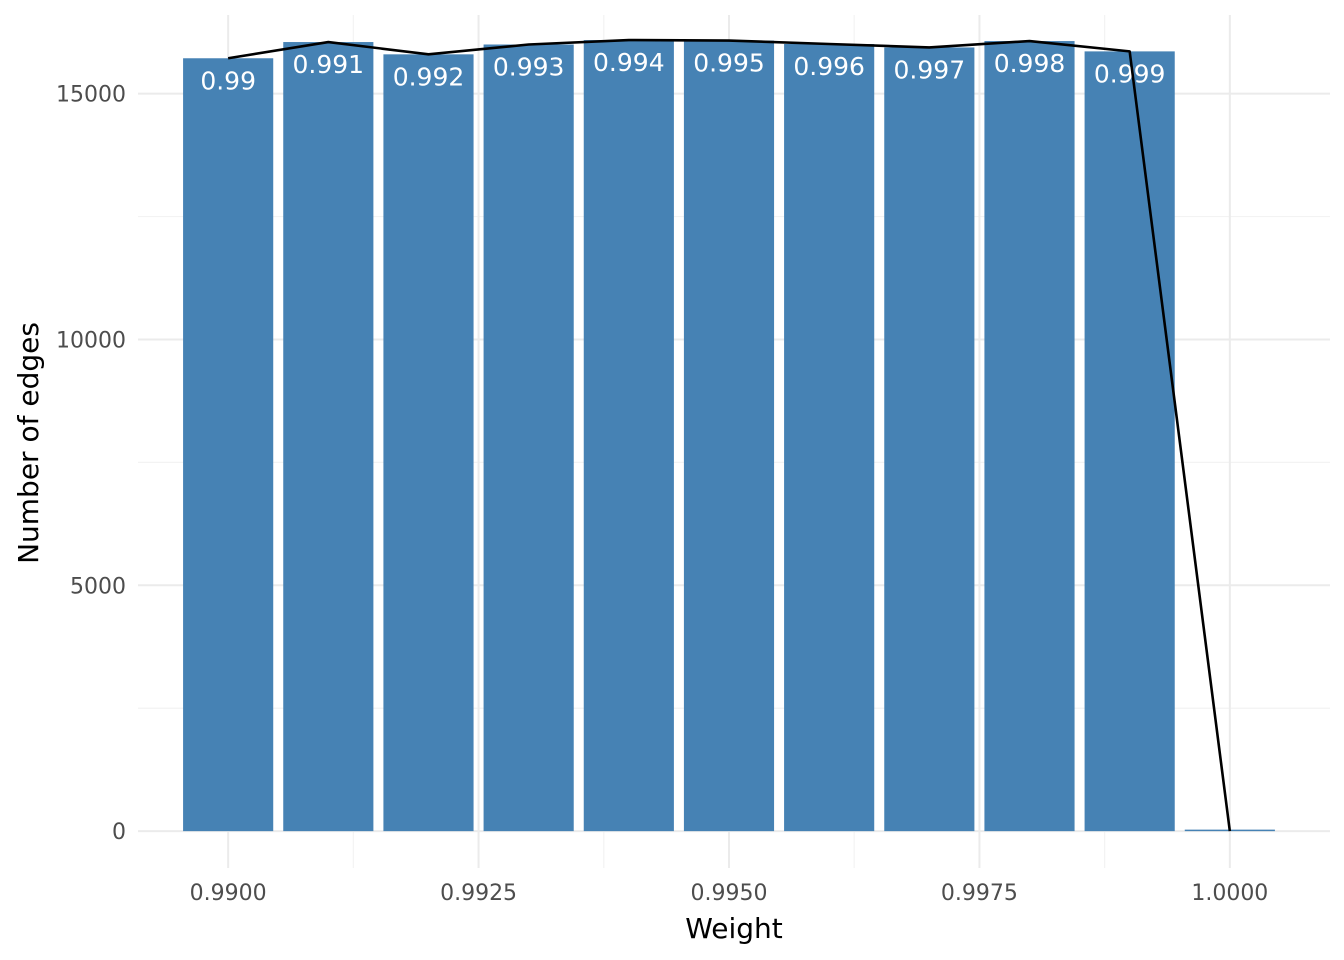  Describe the element at coordinates (478, 893) in the screenshot. I see `x-tick-label: 0.9925` at that location.